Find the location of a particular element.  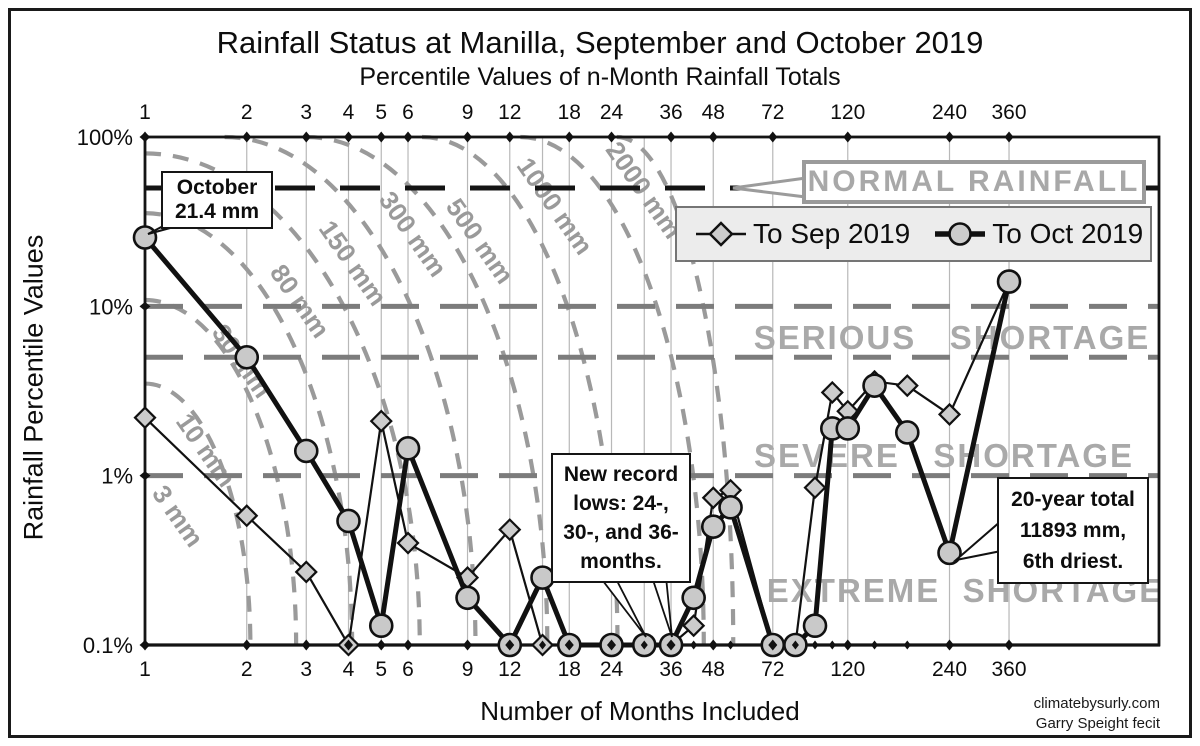

svg-text: 10% is located at coordinates (111, 306).